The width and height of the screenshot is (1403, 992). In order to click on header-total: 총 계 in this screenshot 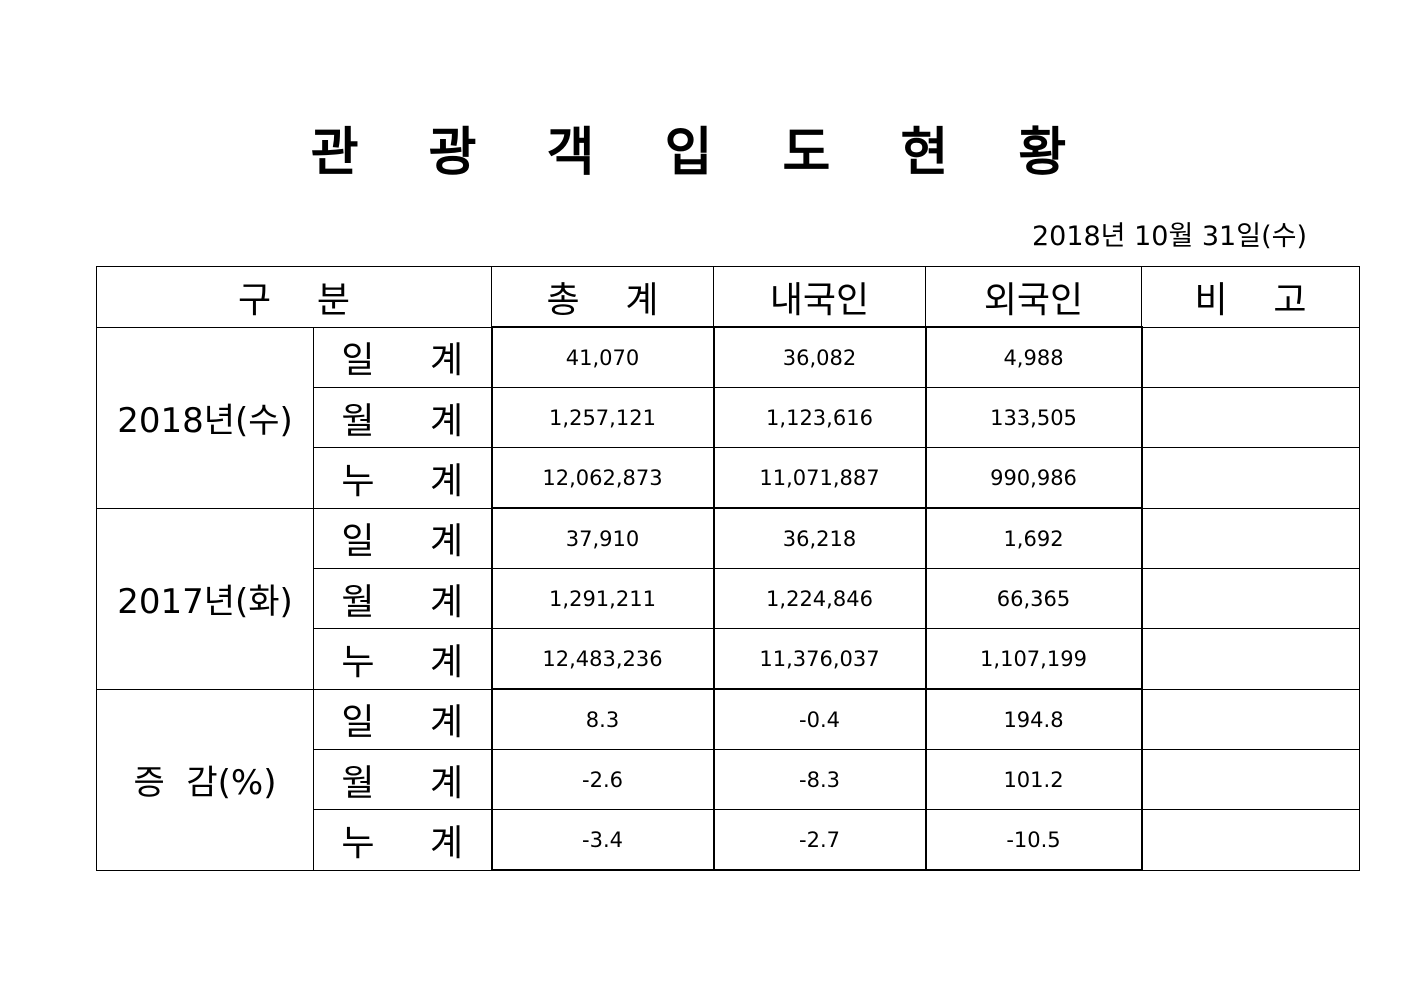, I will do `click(602, 297)`.